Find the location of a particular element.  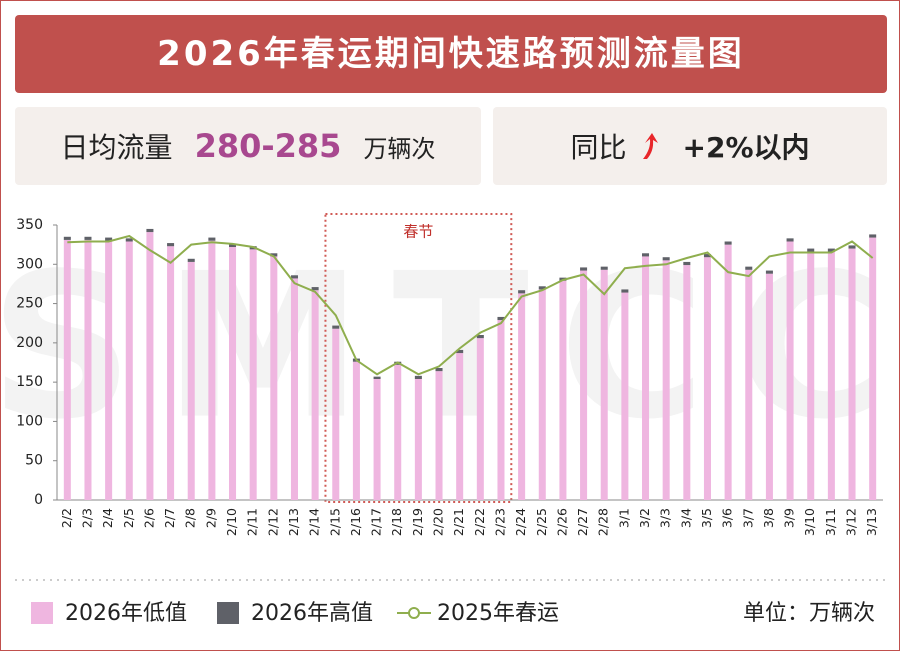

x-tick-label: 3/12 is located at coordinates (851, 522).